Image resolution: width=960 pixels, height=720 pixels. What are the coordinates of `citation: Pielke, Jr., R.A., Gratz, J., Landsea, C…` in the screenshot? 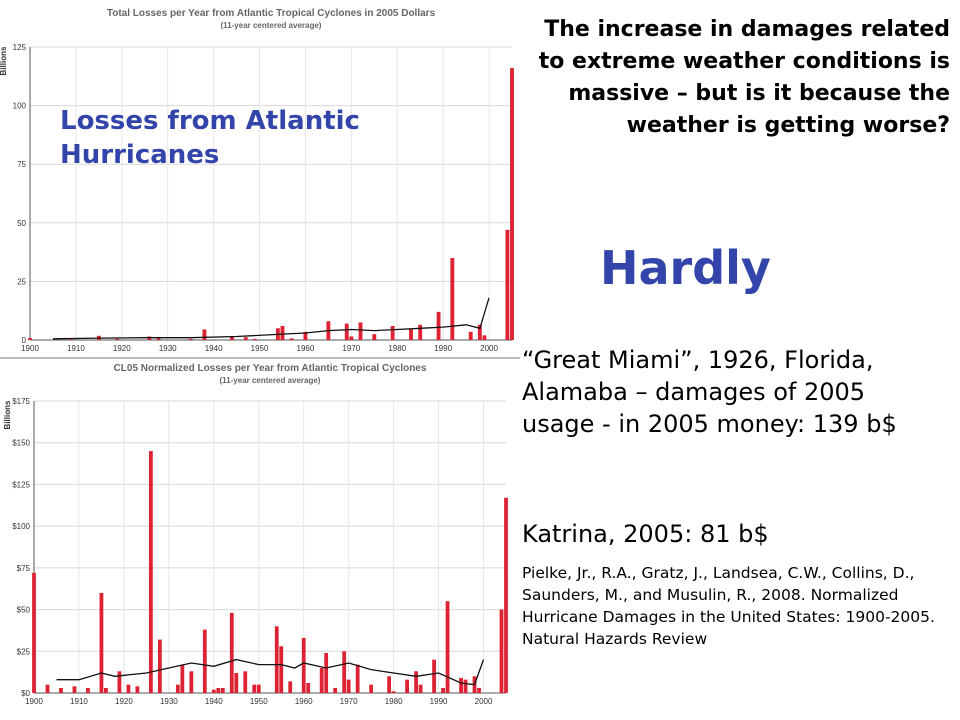 It's located at (728, 606).